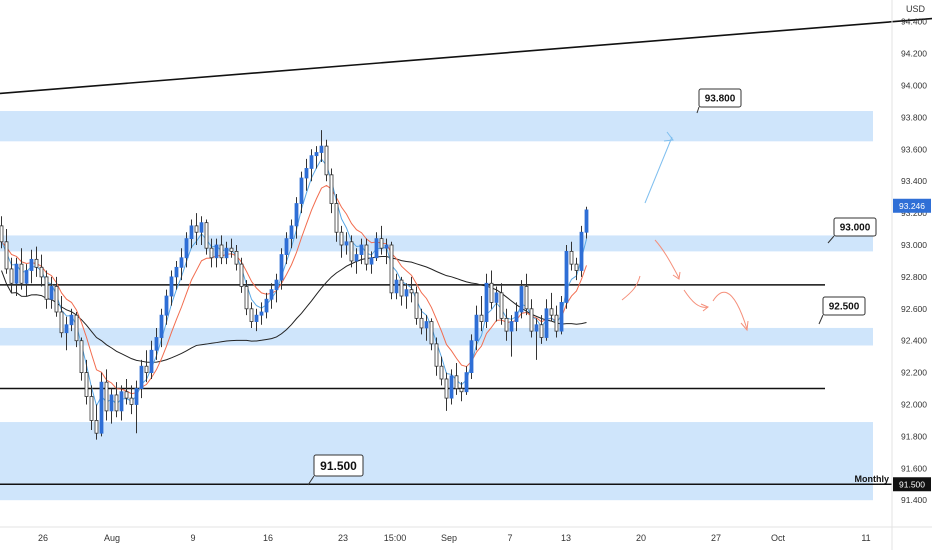  What do you see at coordinates (668, 136) in the screenshot?
I see `bullish-arrowhead` at bounding box center [668, 136].